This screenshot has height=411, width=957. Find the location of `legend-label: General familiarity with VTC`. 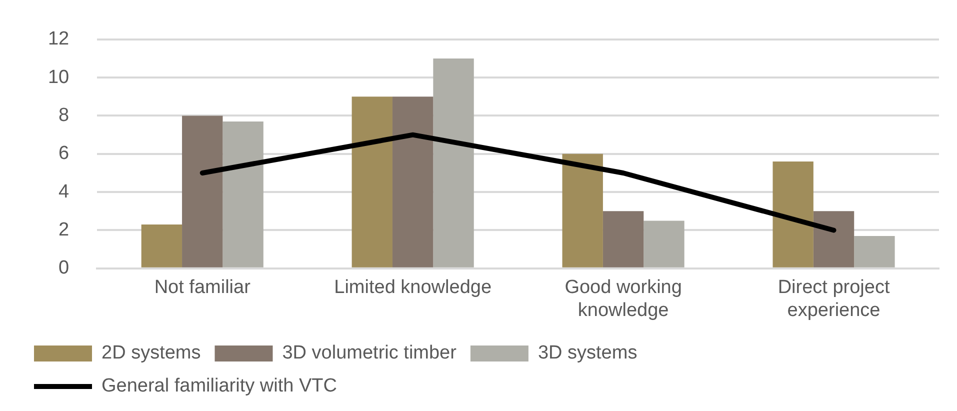

legend-label: General familiarity with VTC is located at coordinates (219, 386).